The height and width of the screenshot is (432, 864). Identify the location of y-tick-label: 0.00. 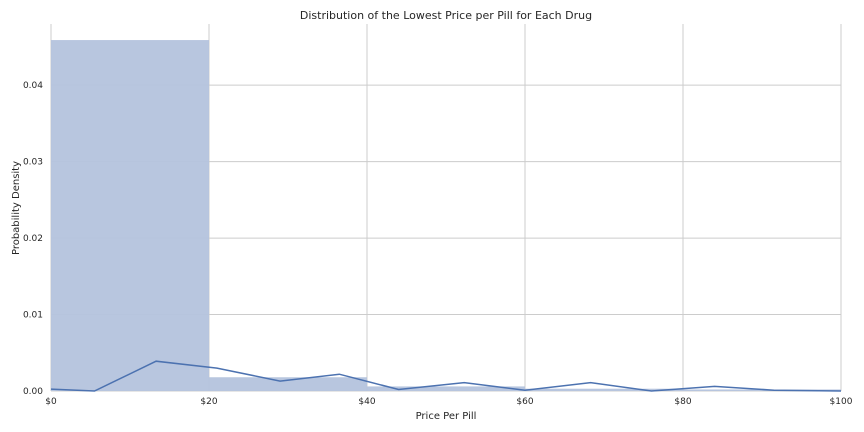
(33, 392).